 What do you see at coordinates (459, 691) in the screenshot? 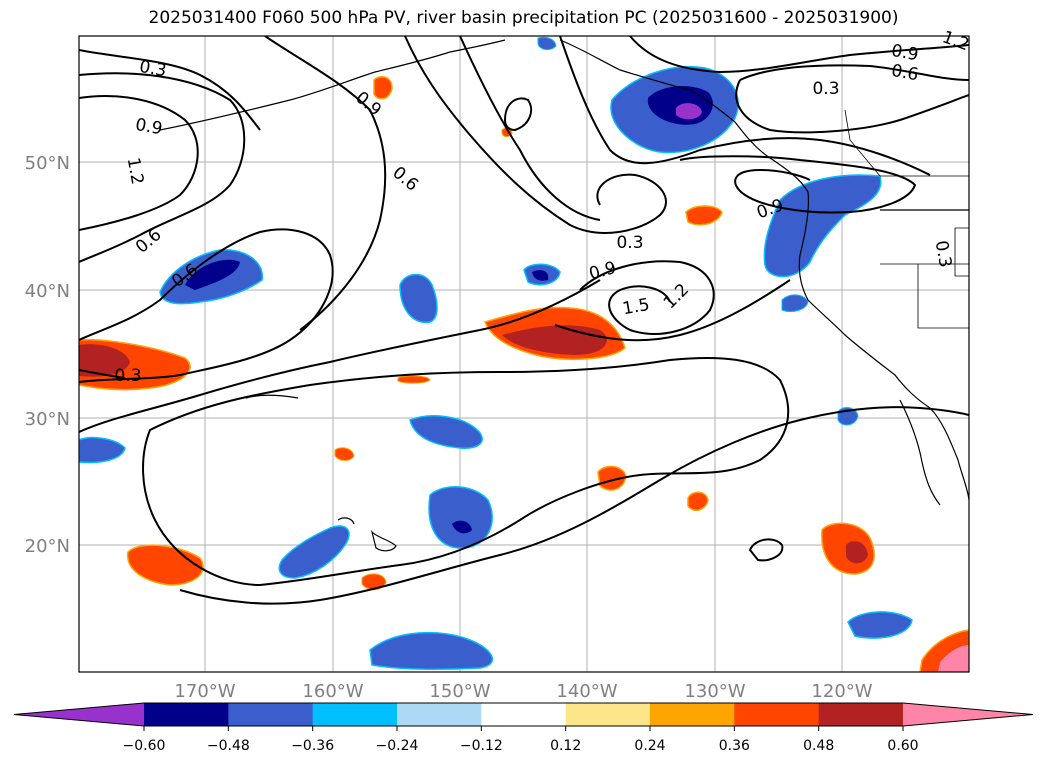
I see `lon-label: 150°W` at bounding box center [459, 691].